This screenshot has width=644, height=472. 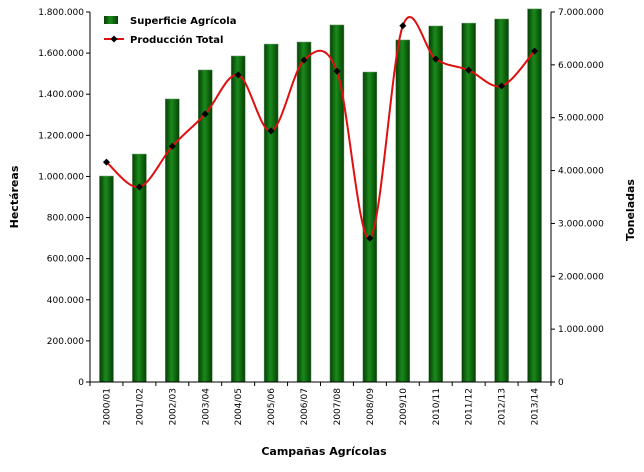 I want to click on y-tick-label: 1.800.000, so click(x=61, y=13).